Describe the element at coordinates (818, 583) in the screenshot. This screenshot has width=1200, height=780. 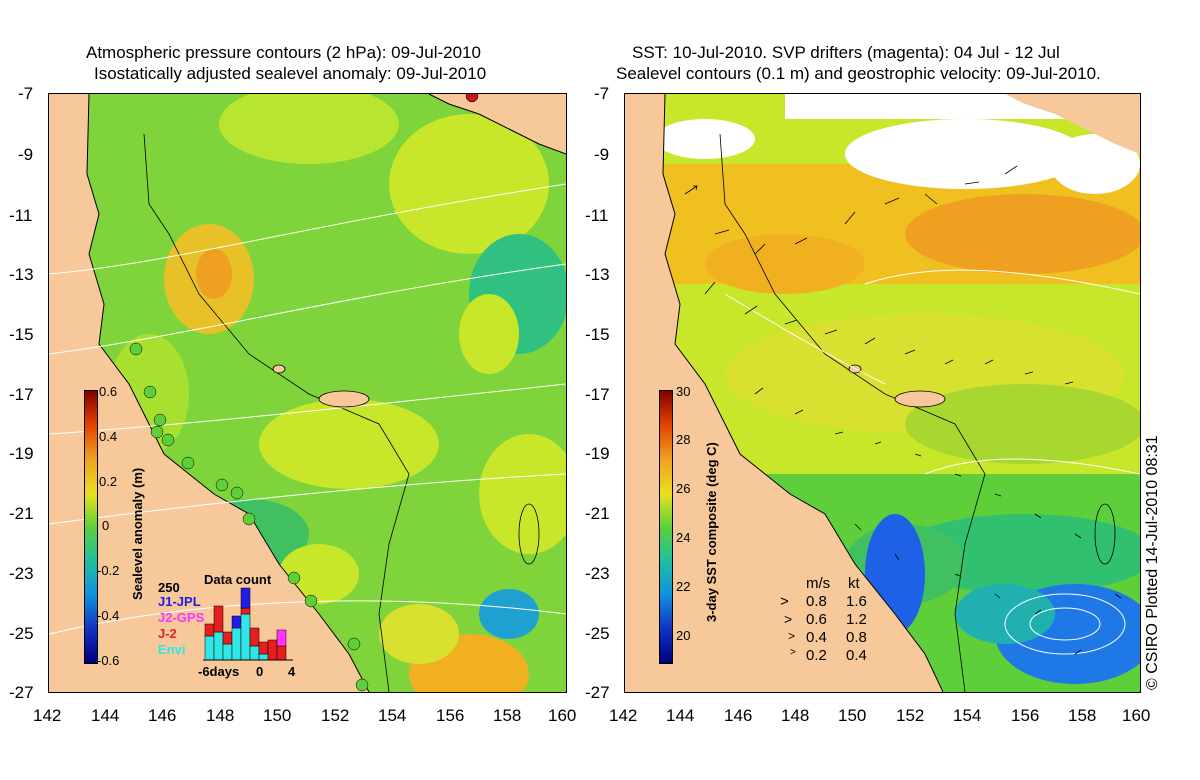
I see `velocity-header-ms: m/s` at that location.